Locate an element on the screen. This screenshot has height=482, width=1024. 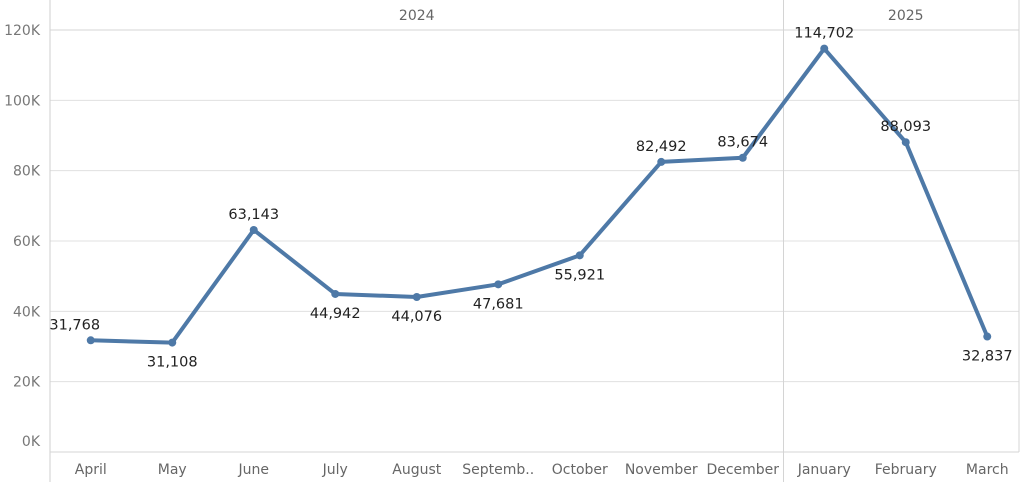
data-label: 82,492 is located at coordinates (661, 147).